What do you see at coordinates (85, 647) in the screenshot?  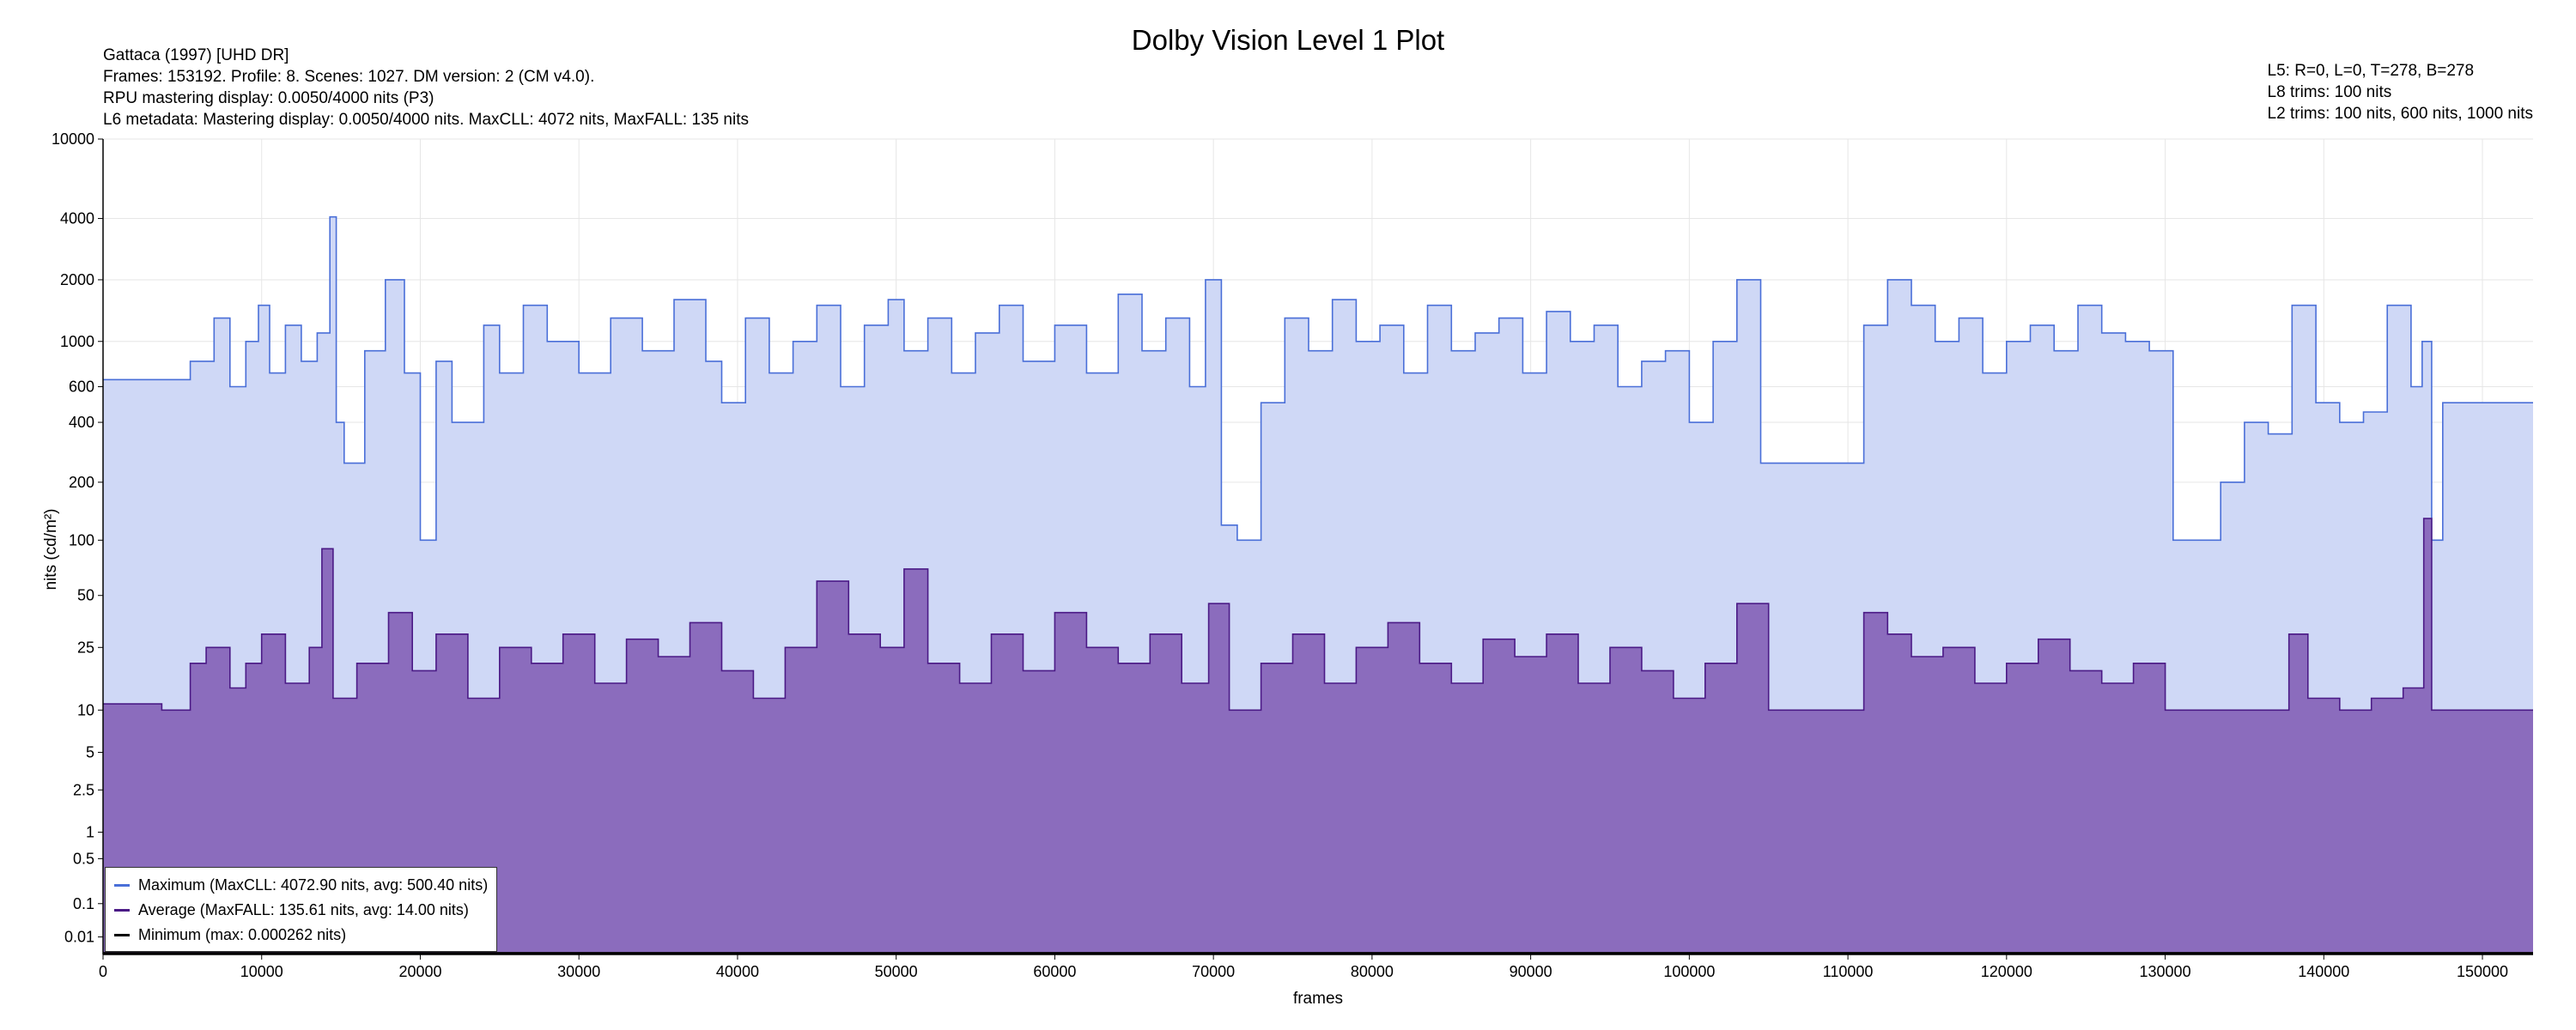 I see `y-tick-label: 25` at bounding box center [85, 647].